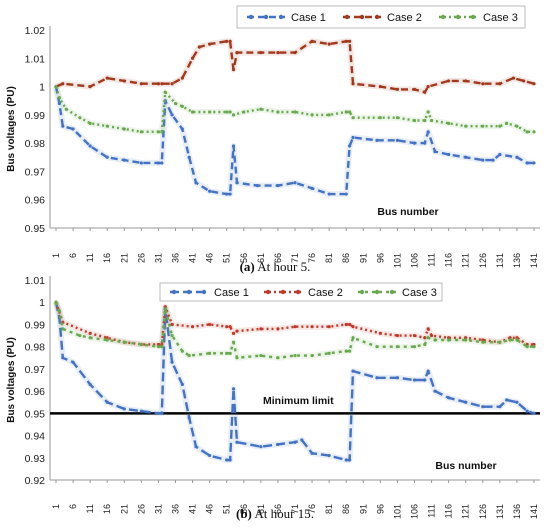 The height and width of the screenshot is (530, 550). Describe the element at coordinates (278, 258) in the screenshot. I see `x-tick-label: 66` at that location.